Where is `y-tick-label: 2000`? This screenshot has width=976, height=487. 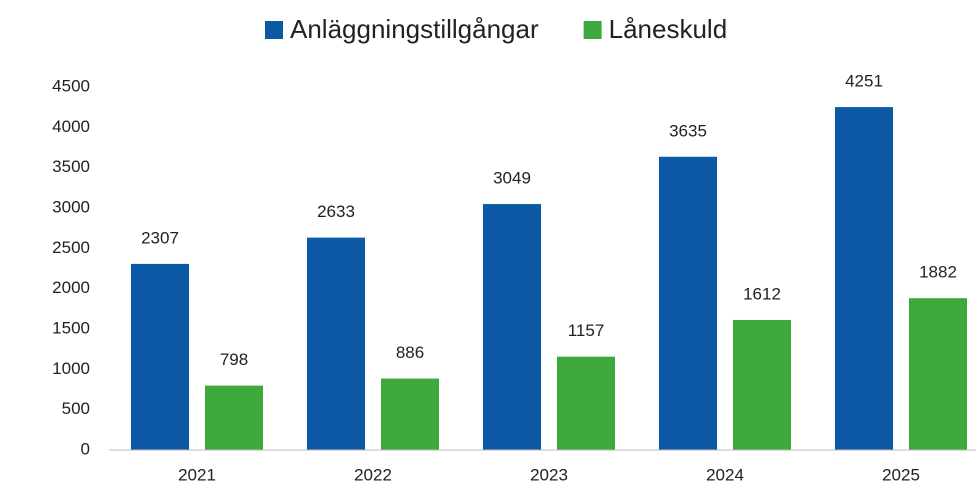 y-tick-label: 2000 is located at coordinates (71, 287).